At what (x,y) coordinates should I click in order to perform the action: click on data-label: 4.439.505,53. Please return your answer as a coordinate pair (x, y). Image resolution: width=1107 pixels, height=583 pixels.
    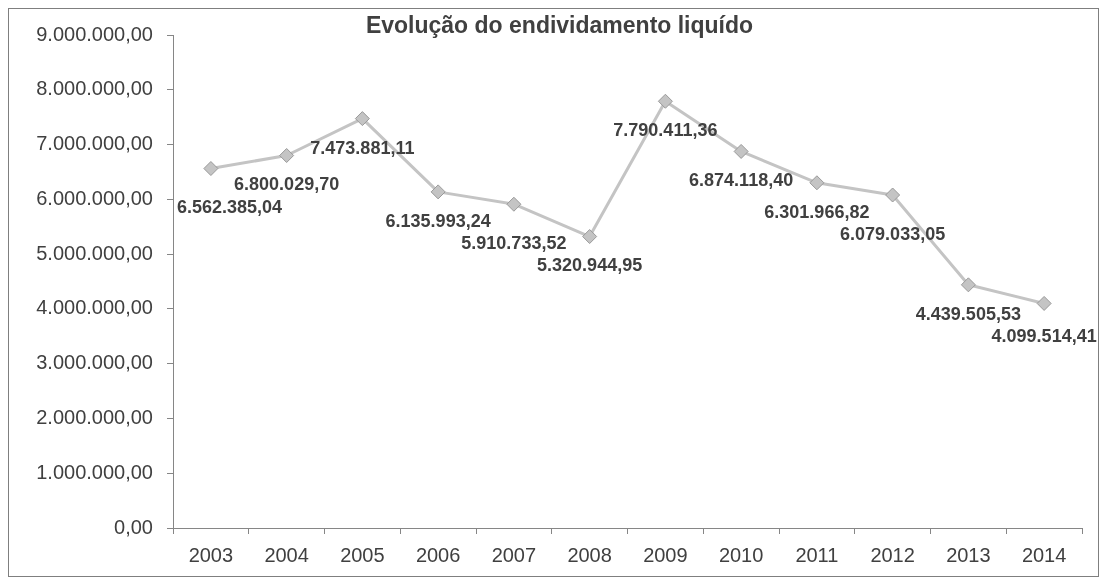
    Looking at the image, I should click on (968, 313).